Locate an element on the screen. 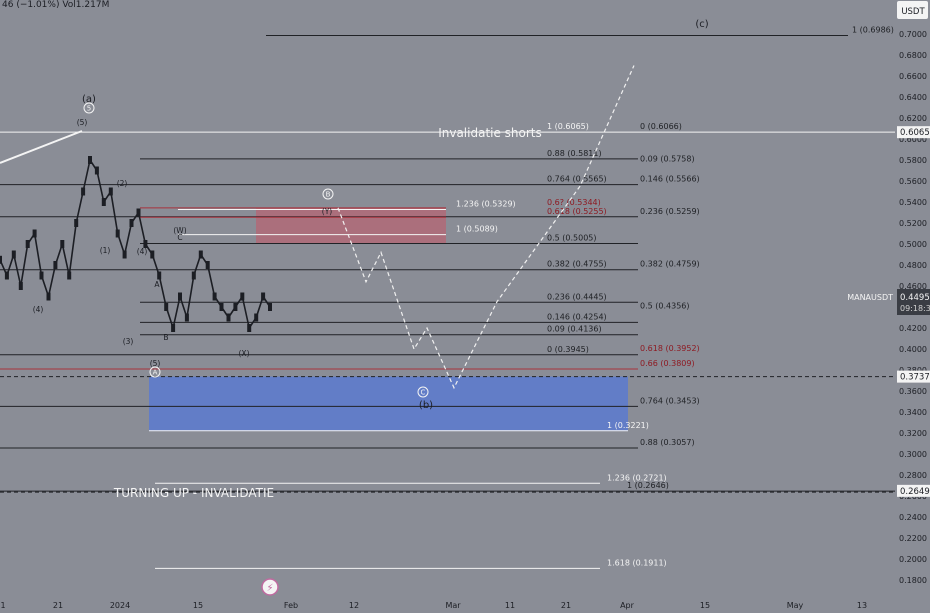 The width and height of the screenshot is (930, 613). price-badge-label-0: 0.6065 is located at coordinates (915, 133).